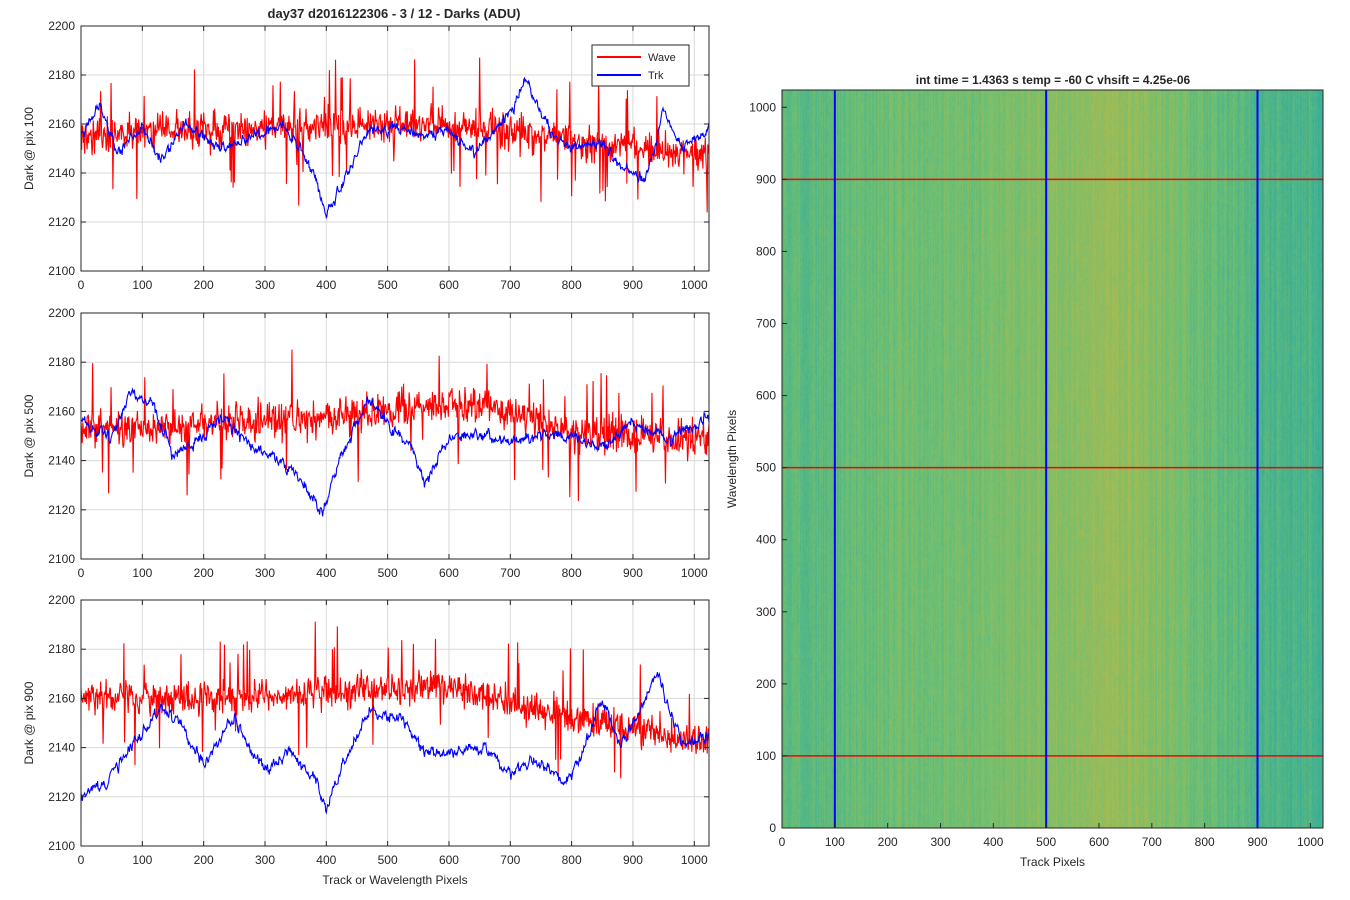 The height and width of the screenshot is (900, 1350). Describe the element at coordinates (1099, 842) in the screenshot. I see `heatmap-x-tick-label: 600` at that location.